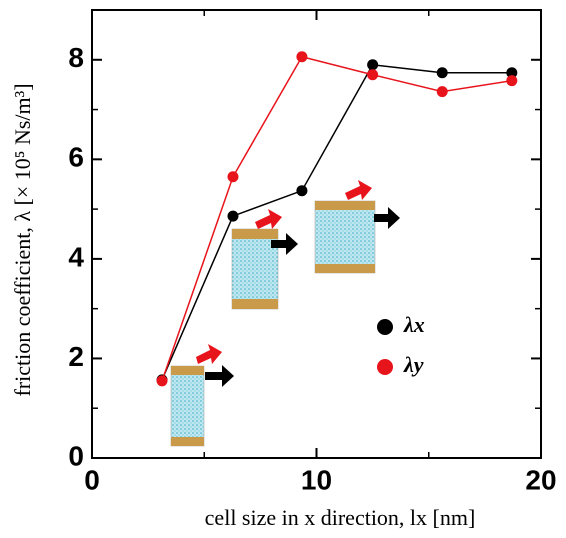 The width and height of the screenshot is (566, 538). What do you see at coordinates (76, 57) in the screenshot?
I see `y-tick-label: 8` at bounding box center [76, 57].